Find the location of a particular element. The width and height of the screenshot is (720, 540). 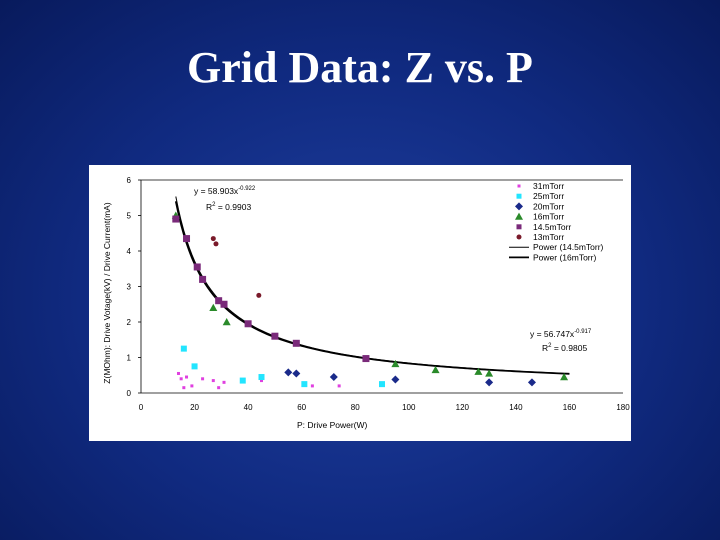

legend-label: Power (16mTorr) is located at coordinates (564, 257).